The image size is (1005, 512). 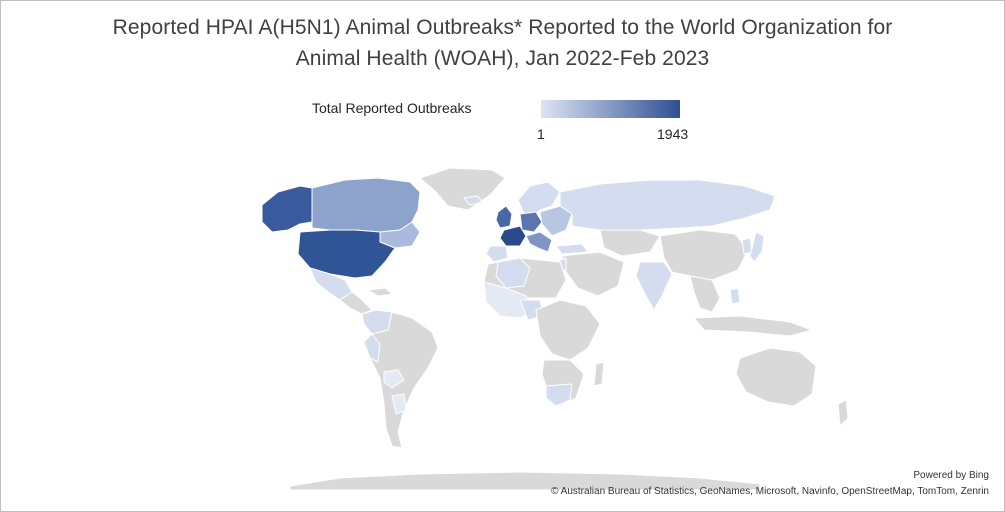 What do you see at coordinates (747, 246) in the screenshot?
I see `korea` at bounding box center [747, 246].